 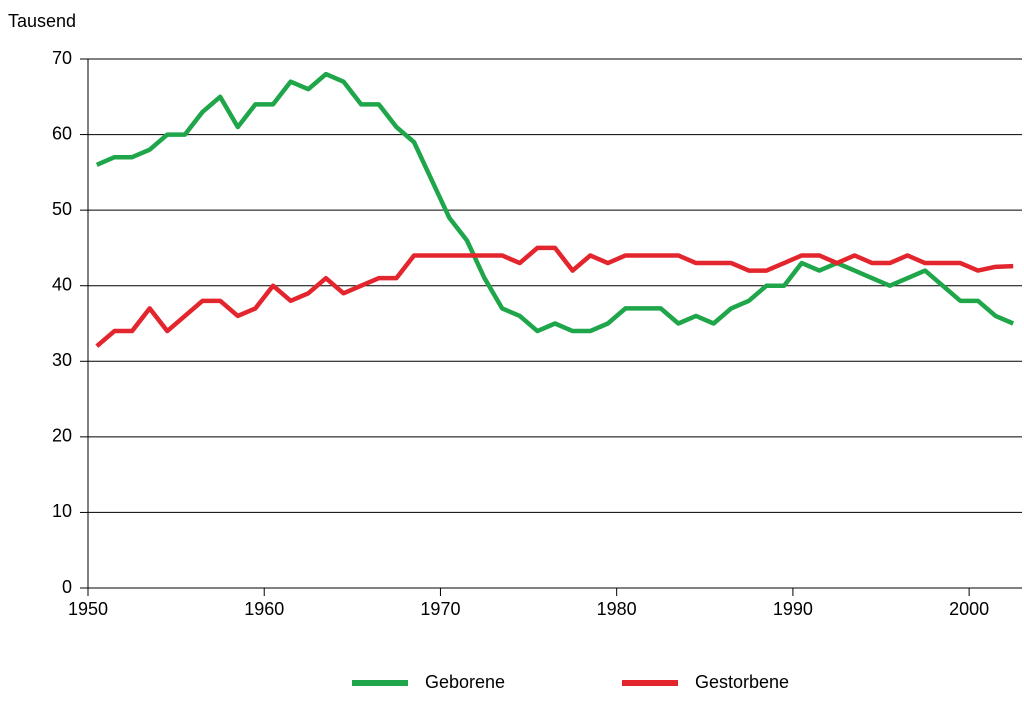 What do you see at coordinates (42, 21) in the screenshot?
I see `y-axis-label: Tausend` at bounding box center [42, 21].